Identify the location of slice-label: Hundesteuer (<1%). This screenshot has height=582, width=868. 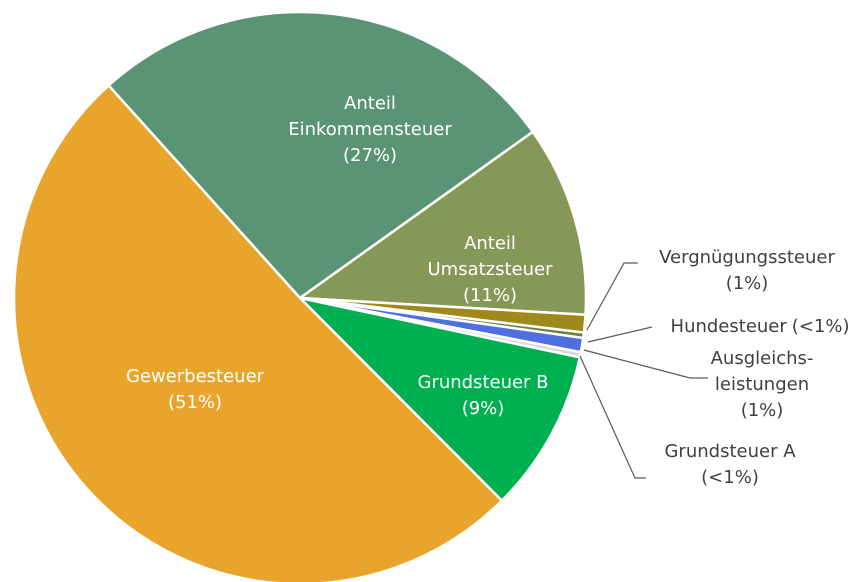
(760, 327).